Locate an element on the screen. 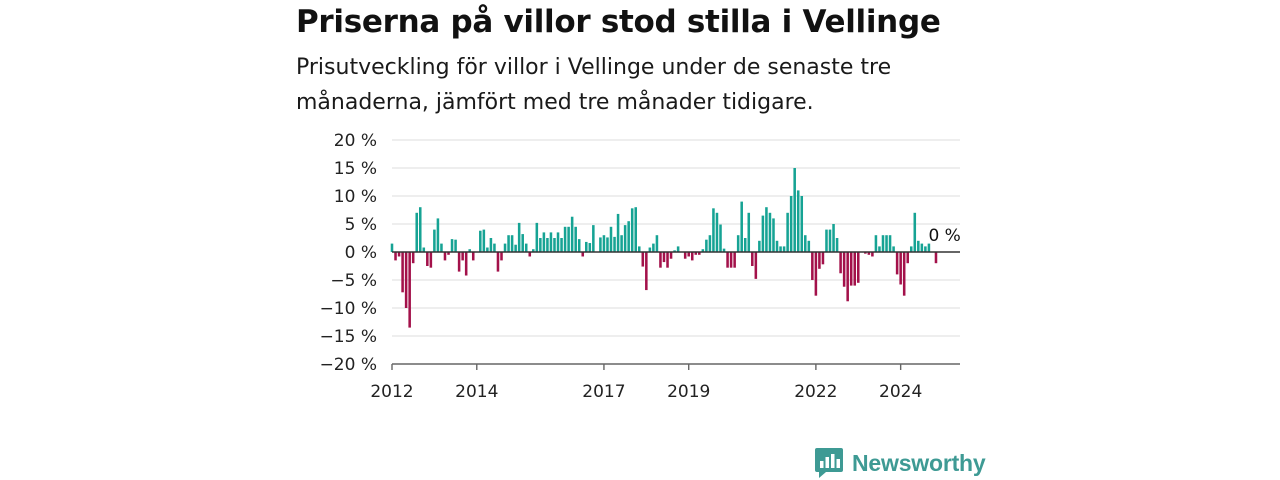  x-tick-label: 2014 is located at coordinates (476, 392).